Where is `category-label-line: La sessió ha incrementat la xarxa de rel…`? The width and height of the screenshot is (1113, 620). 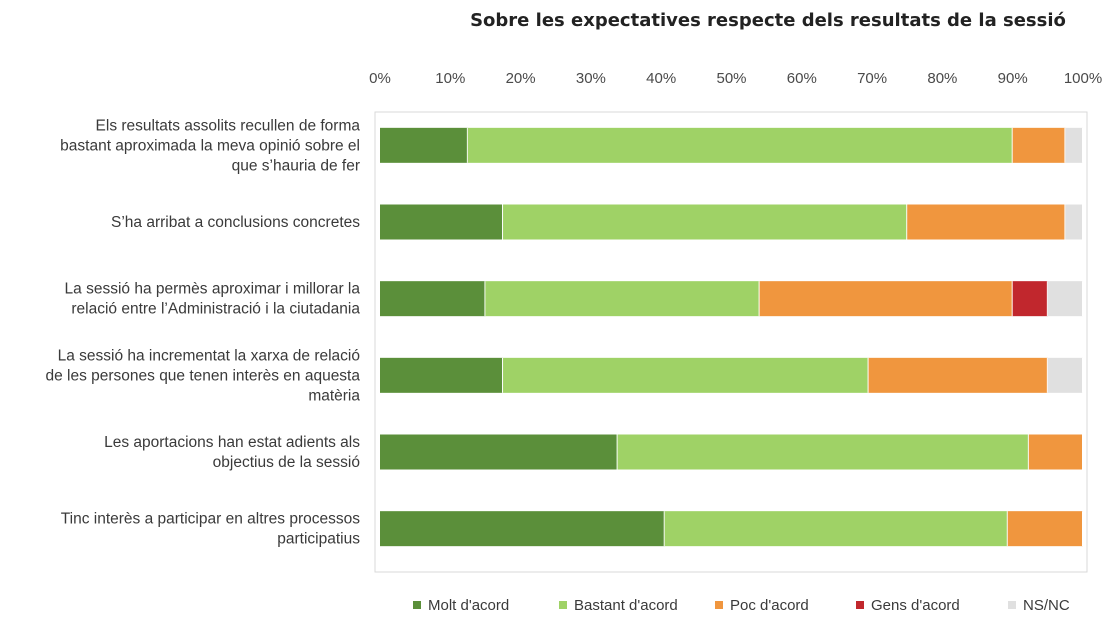
category-label-line: La sessió ha incrementat la xarxa de rel… is located at coordinates (209, 355).